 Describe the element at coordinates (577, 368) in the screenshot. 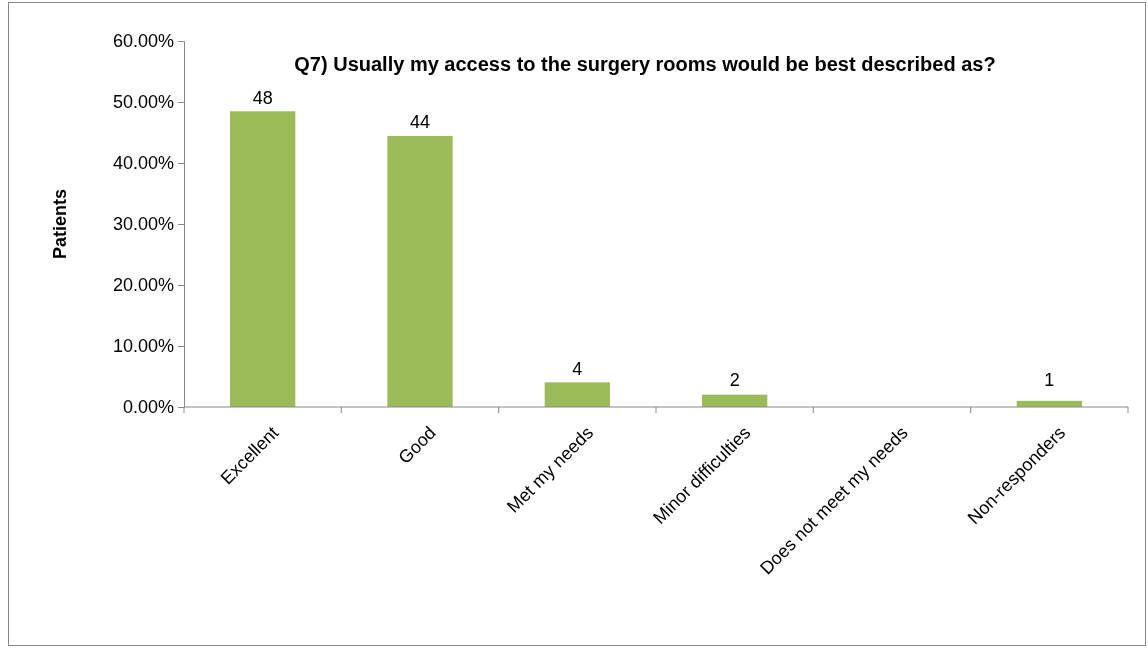

I see `data-label: 4` at that location.